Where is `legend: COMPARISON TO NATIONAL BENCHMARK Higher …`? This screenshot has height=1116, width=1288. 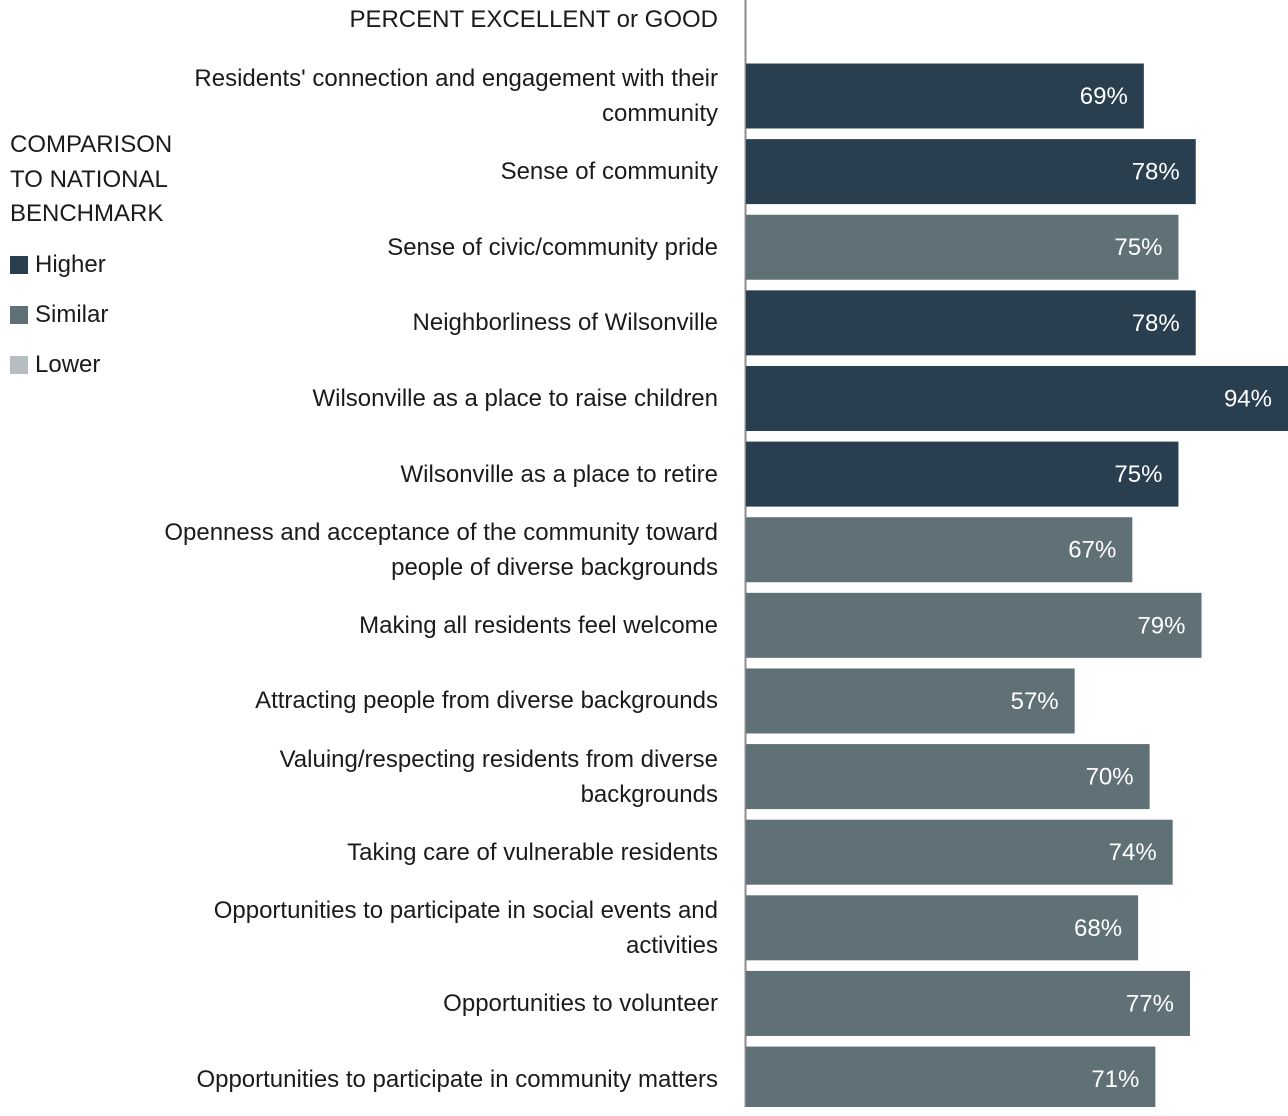 legend: COMPARISON TO NATIONAL BENCHMARK Higher … is located at coordinates (95, 259).